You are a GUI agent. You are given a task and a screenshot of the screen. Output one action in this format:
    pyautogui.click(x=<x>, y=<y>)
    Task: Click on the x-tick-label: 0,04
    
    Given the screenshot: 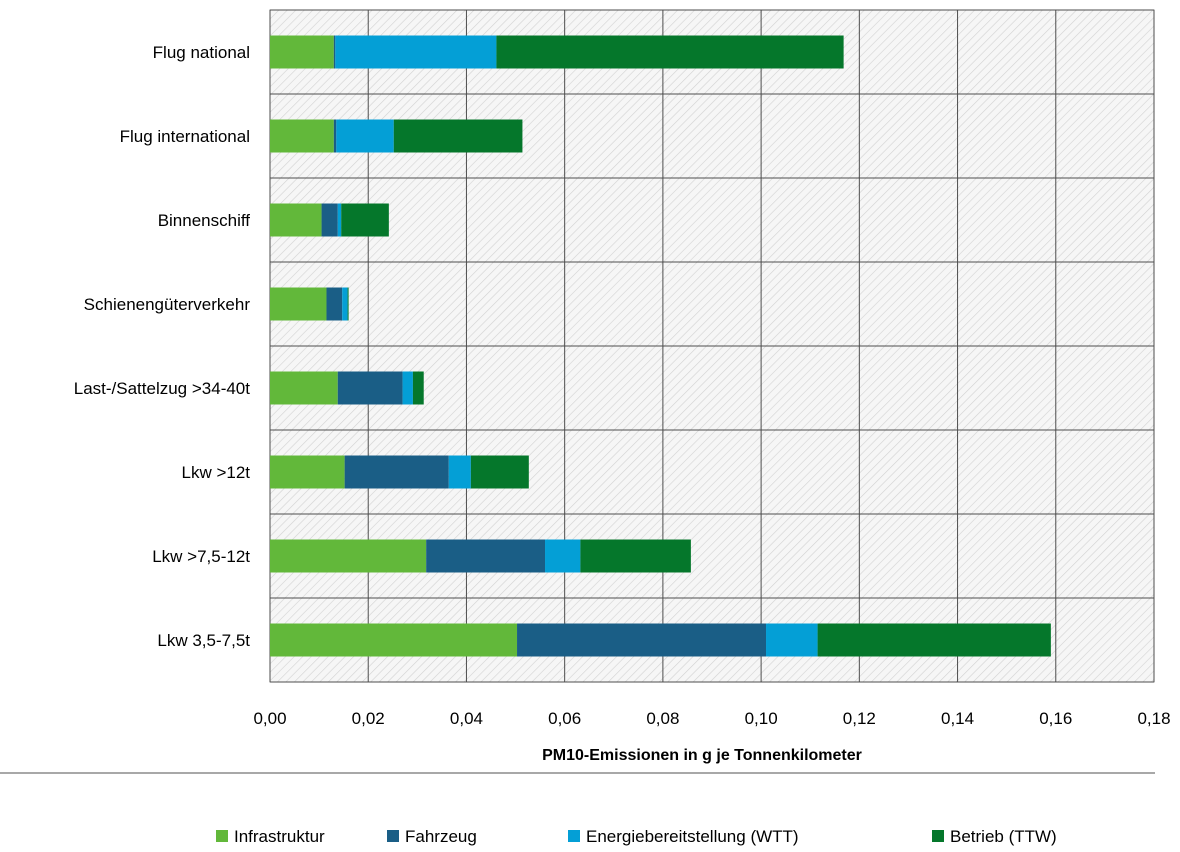 What is the action you would take?
    pyautogui.click(x=466, y=718)
    